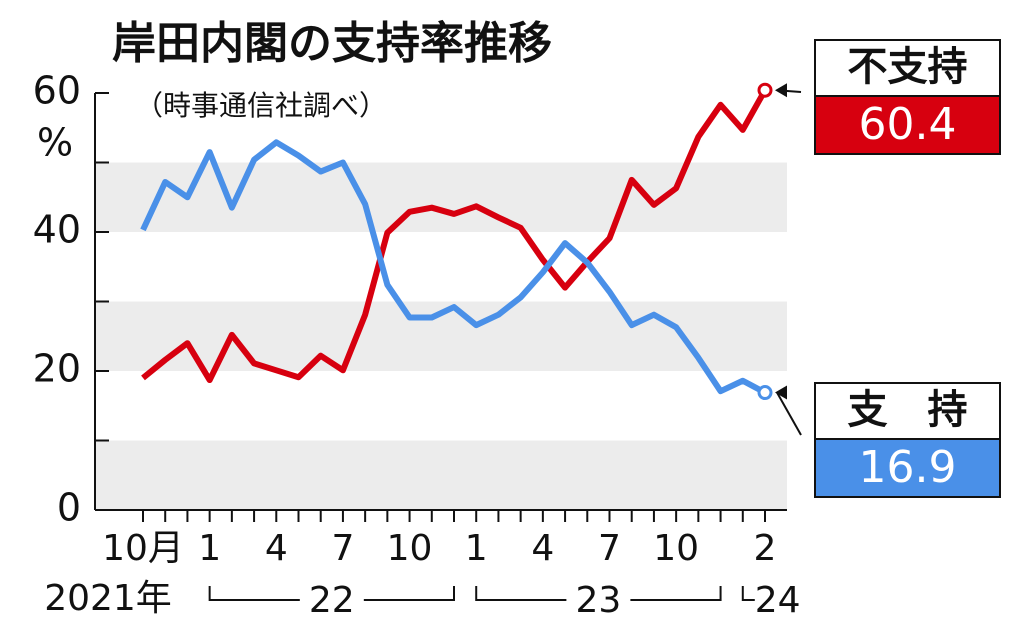  Describe the element at coordinates (143, 548) in the screenshot. I see `x-tick-label: 10月` at that location.